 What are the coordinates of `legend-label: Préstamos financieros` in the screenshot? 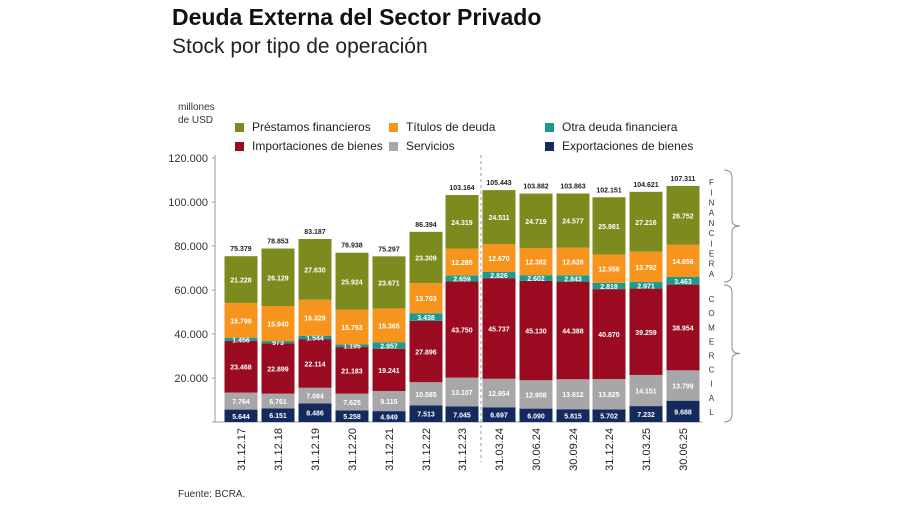 It's located at (311, 127).